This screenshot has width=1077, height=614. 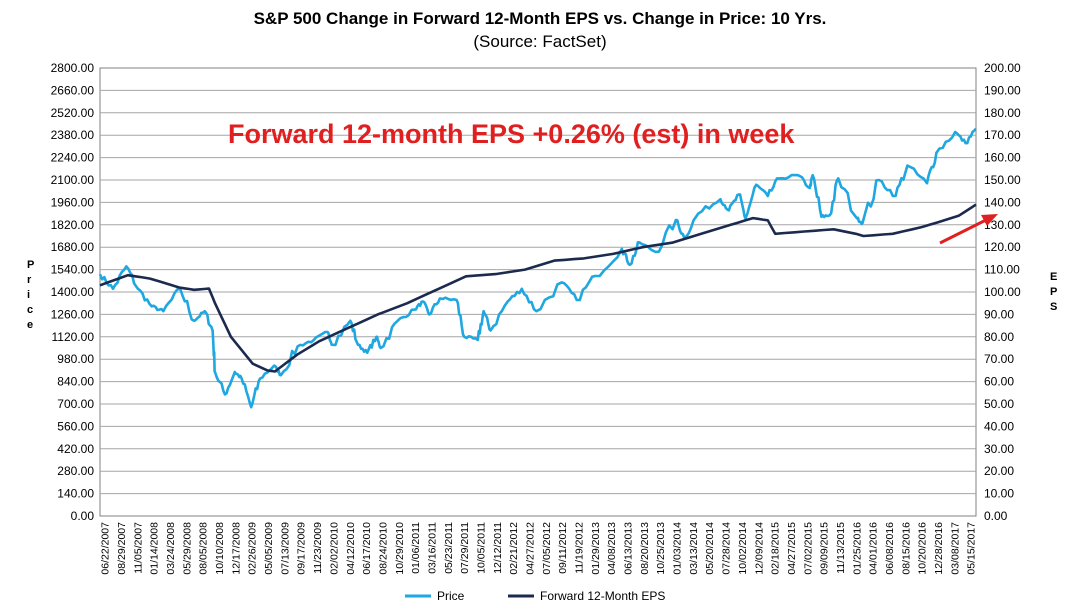 I want to click on x-tick-label: 03/13/2014, so click(x=694, y=548).